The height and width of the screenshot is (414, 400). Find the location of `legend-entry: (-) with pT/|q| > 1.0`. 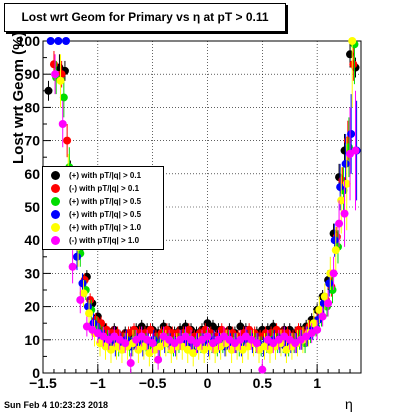

legend-entry: (-) with pT/|q| > 1.0 is located at coordinates (103, 240).